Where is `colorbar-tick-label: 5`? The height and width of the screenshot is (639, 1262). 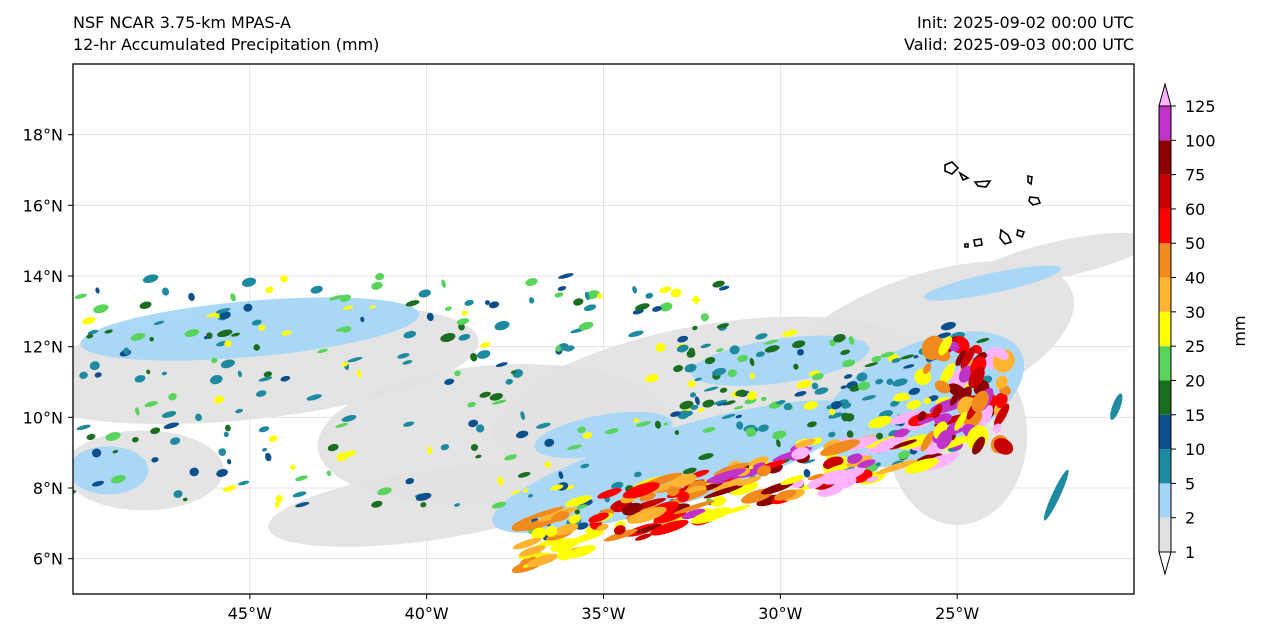
colorbar-tick-label: 5 is located at coordinates (1190, 483).